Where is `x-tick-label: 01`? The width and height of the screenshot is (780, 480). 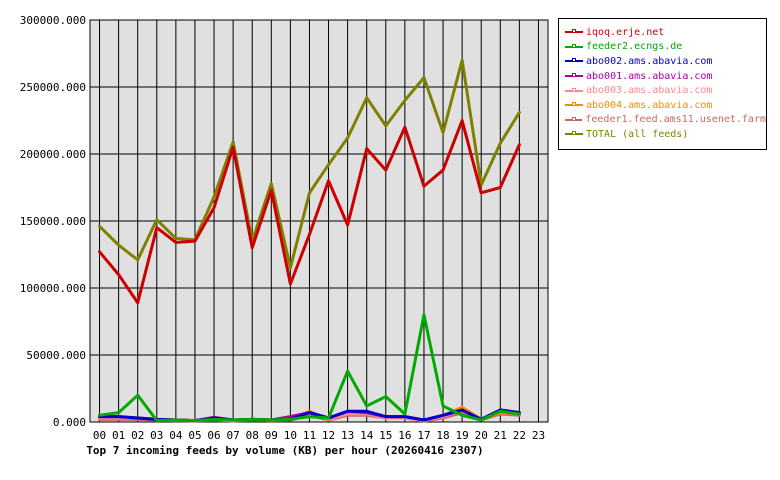 x-tick-label: 01 is located at coordinates (118, 435).